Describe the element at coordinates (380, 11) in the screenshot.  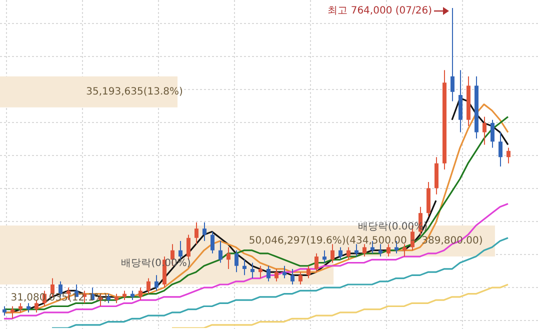
I see `annotation: 최고 764,000 (07/26)` at that location.